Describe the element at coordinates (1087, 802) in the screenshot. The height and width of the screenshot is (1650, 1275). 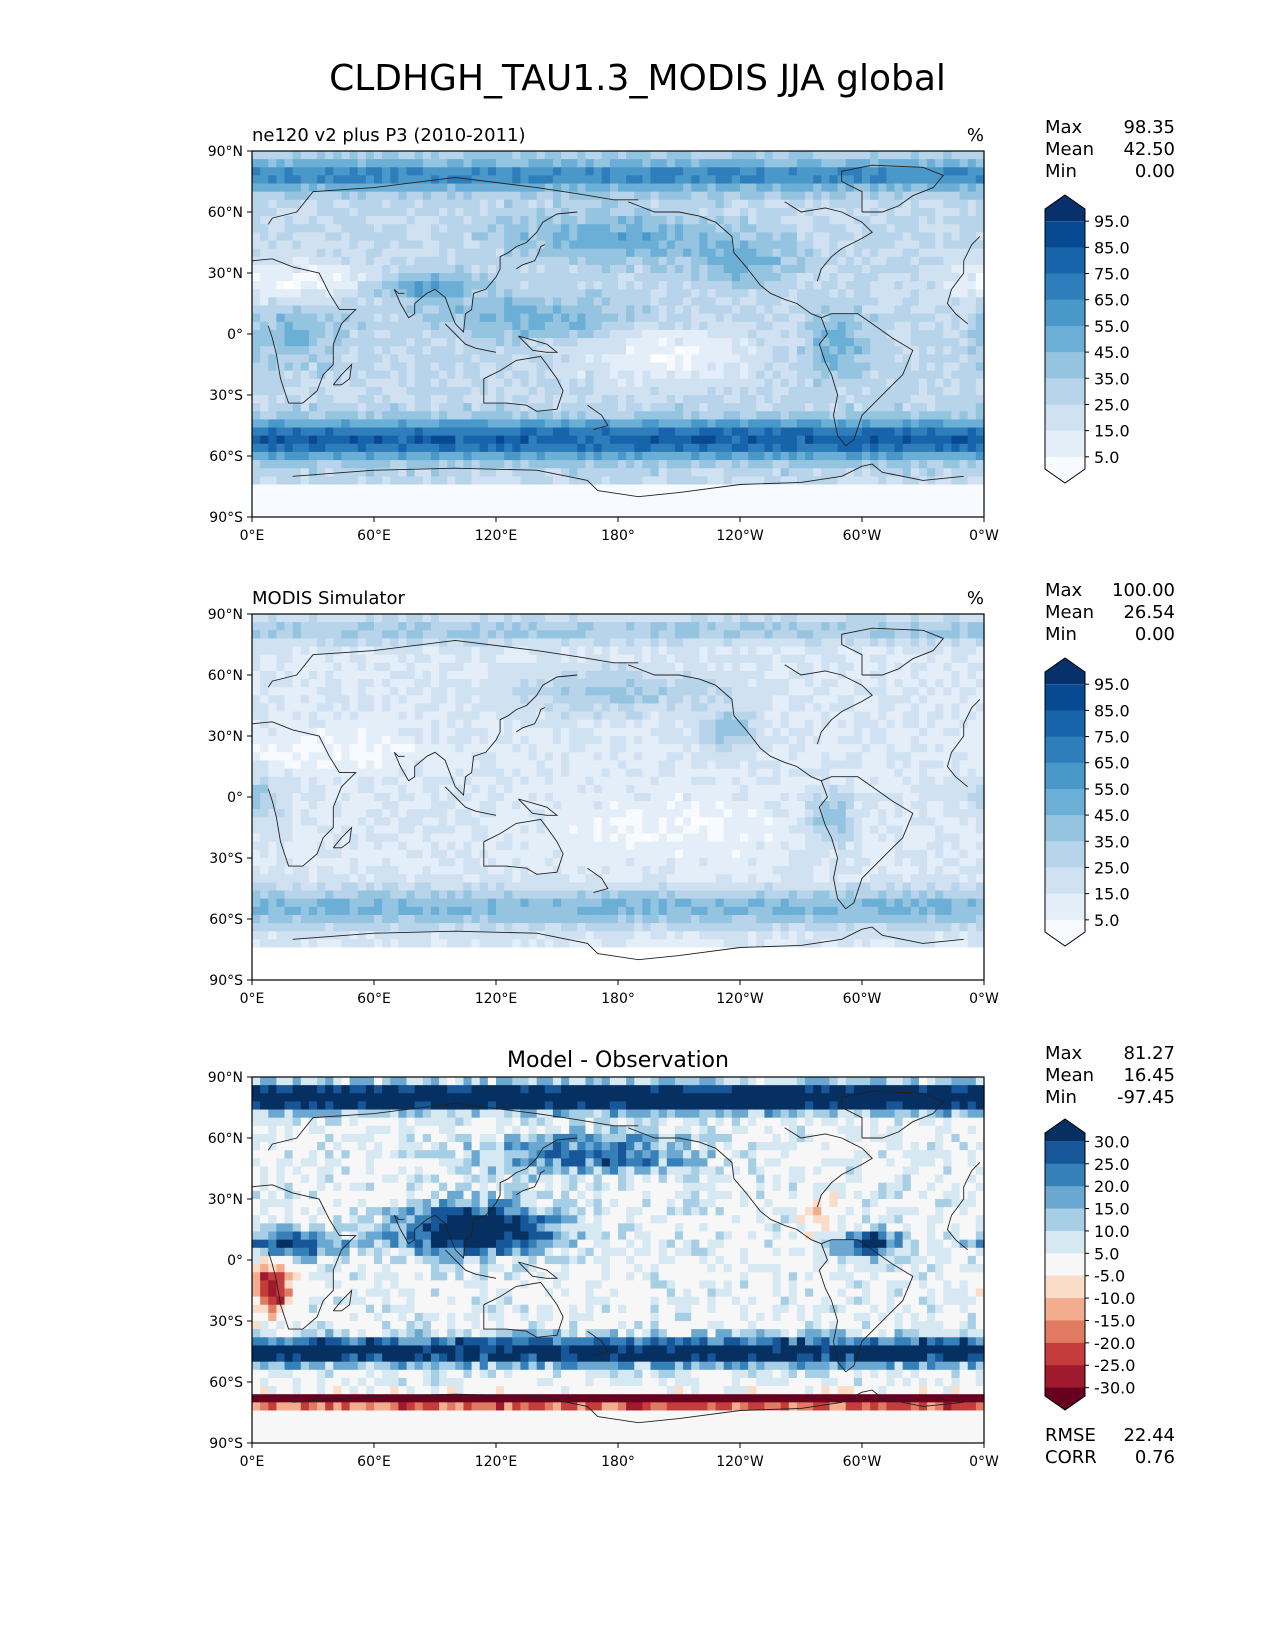
I see `colorbar: 95.0 85.0 75.0 65.0 55.0 45.0 35.0 25.0 15.0 5.0` at that location.